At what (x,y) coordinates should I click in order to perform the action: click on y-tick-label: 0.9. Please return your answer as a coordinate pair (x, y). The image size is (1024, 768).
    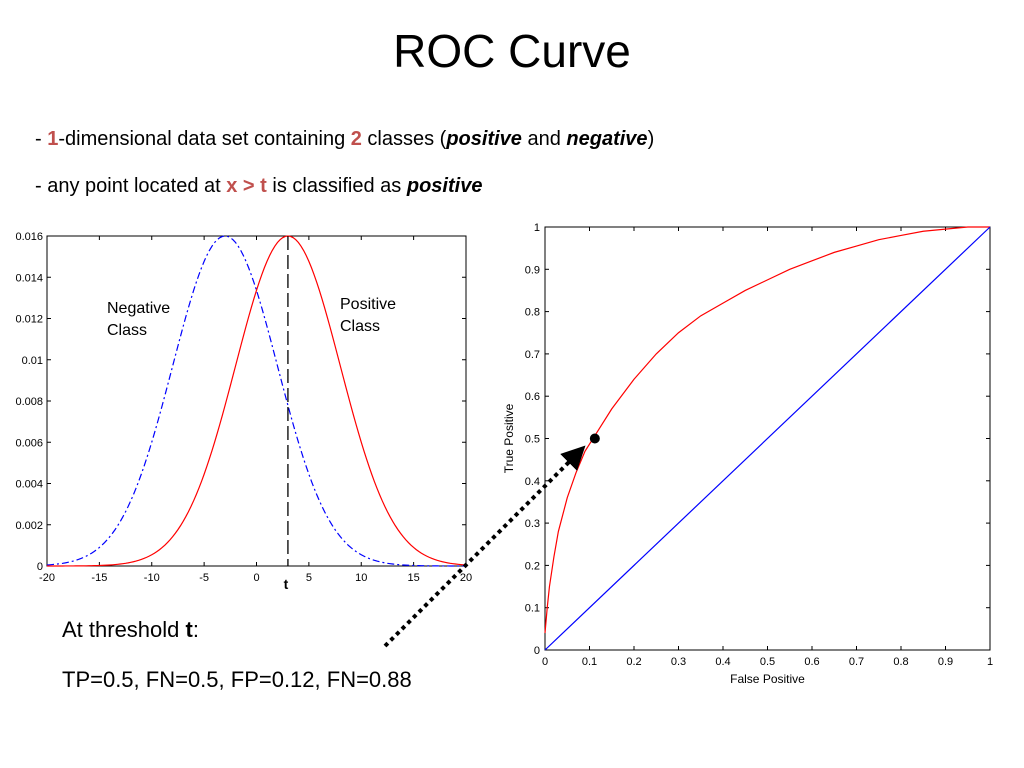
    Looking at the image, I should click on (532, 270).